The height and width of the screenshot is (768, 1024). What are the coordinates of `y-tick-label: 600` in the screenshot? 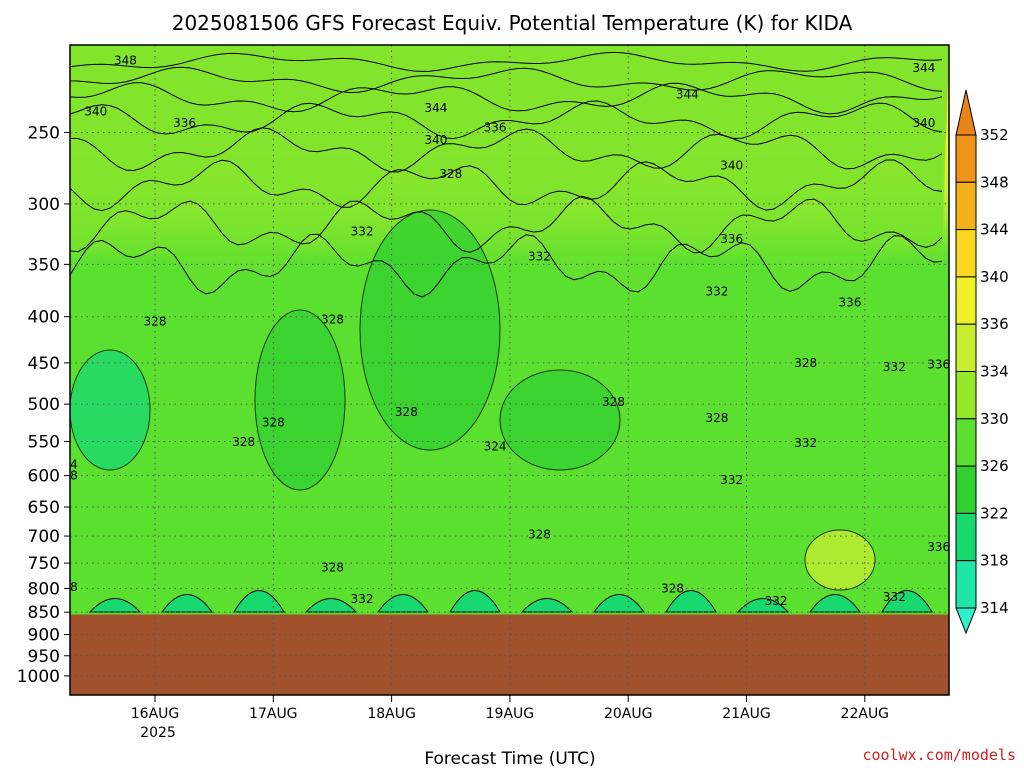 It's located at (44, 477).